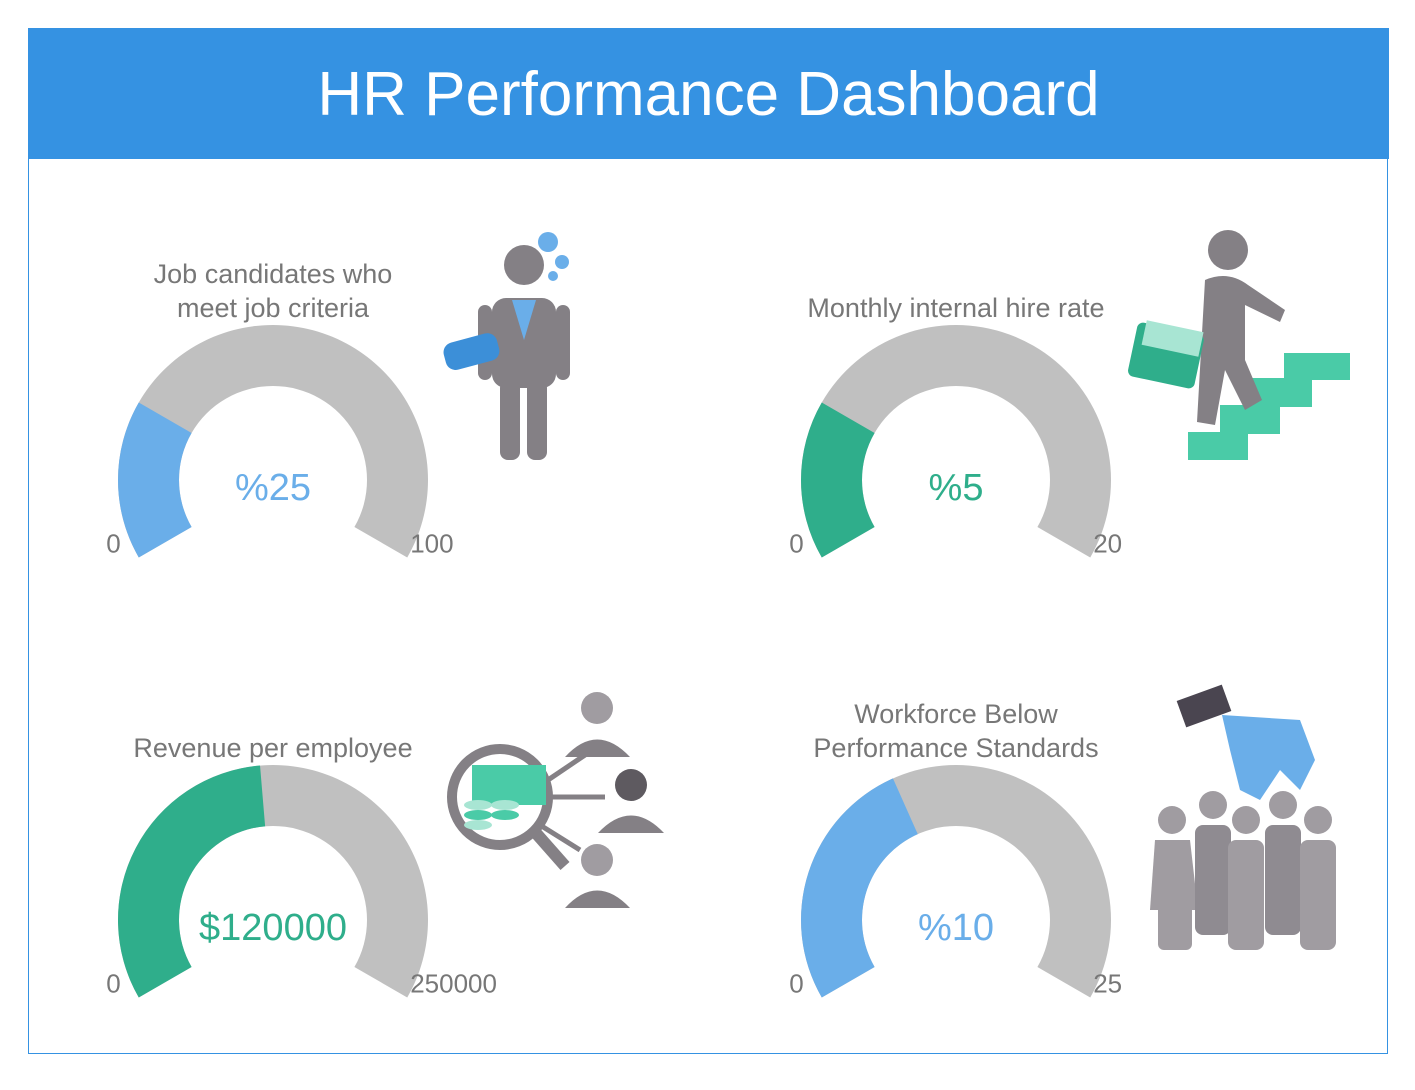 This screenshot has width=1415, height=1090. Describe the element at coordinates (956, 488) in the screenshot. I see `gauge-value: %5` at that location.